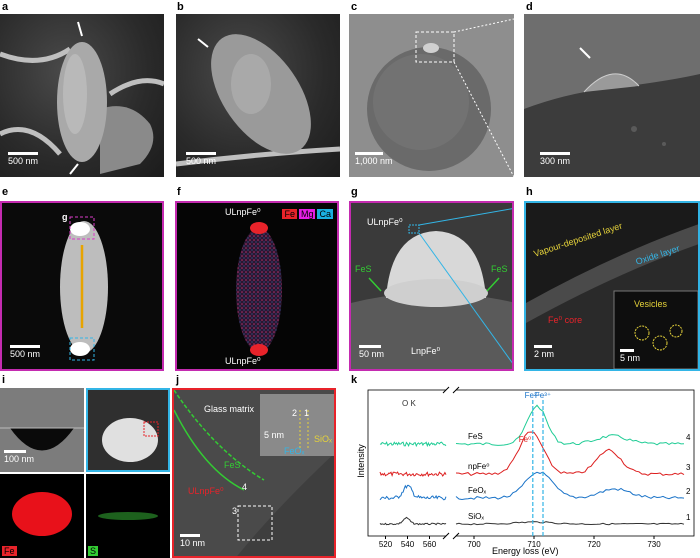  What do you see at coordinates (258, 100) in the screenshot?
I see `panel-b-figure` at bounding box center [258, 100].